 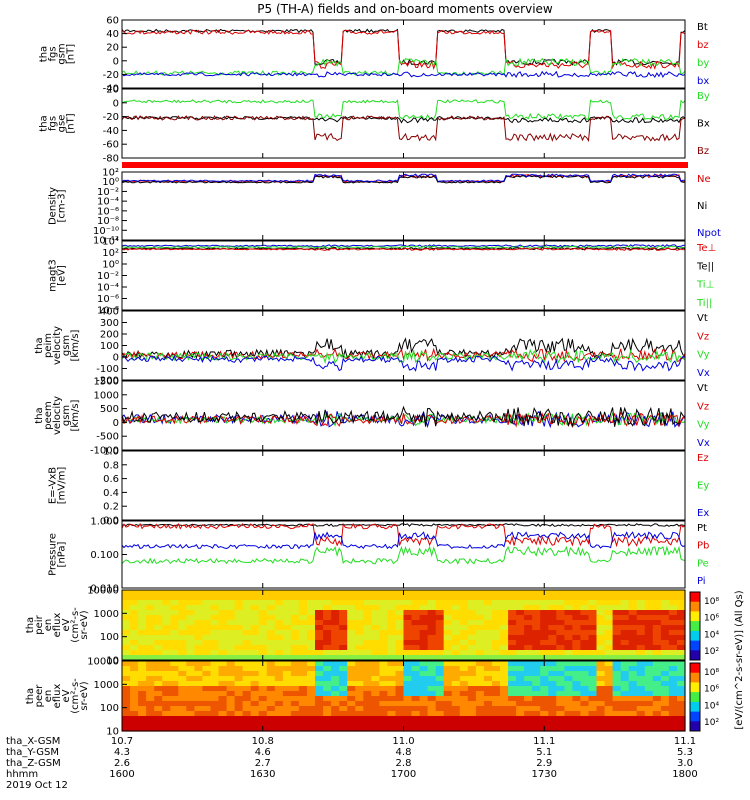 I want to click on series-Bt, so click(x=403, y=47).